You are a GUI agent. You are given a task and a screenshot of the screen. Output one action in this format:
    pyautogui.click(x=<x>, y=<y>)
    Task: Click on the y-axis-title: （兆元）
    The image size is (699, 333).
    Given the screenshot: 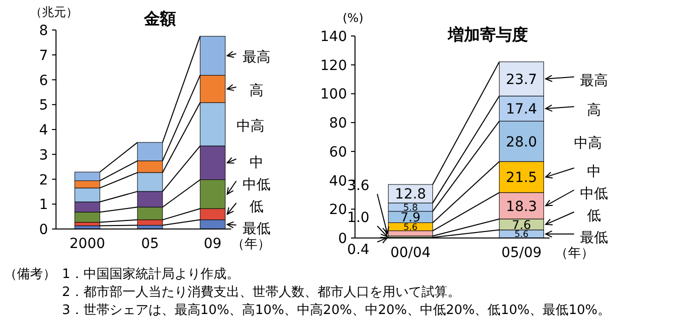 What is the action you would take?
    pyautogui.click(x=54, y=12)
    